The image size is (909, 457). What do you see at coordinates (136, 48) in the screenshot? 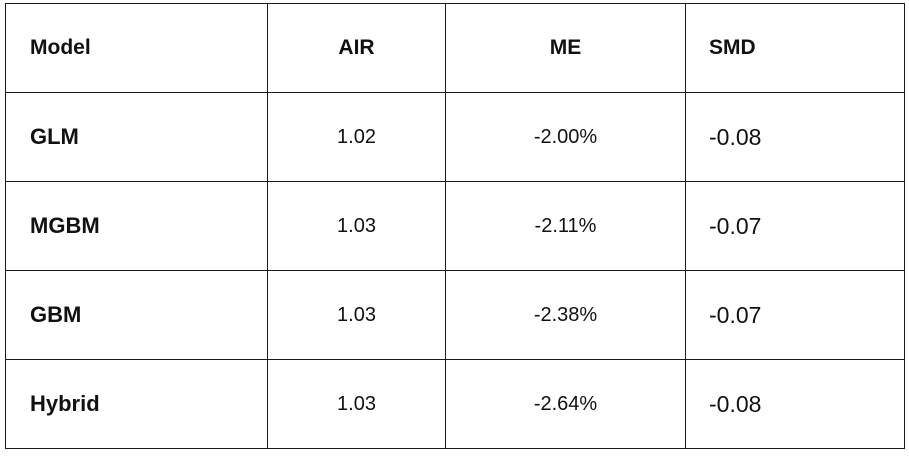
I see `header-model: Model` at bounding box center [136, 48].